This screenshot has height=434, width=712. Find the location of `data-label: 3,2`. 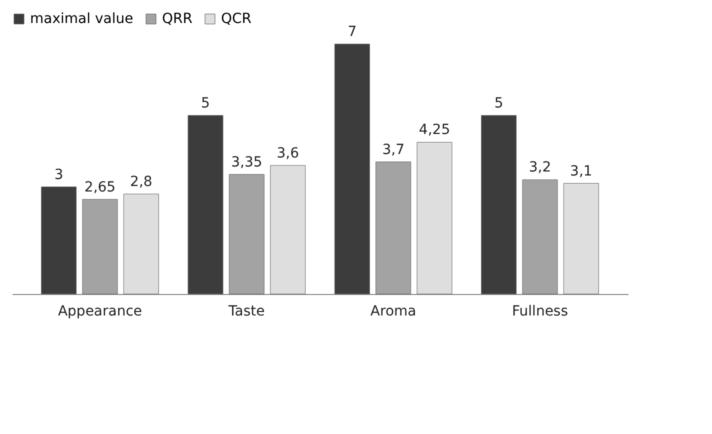

data-label: 3,2 is located at coordinates (540, 168).